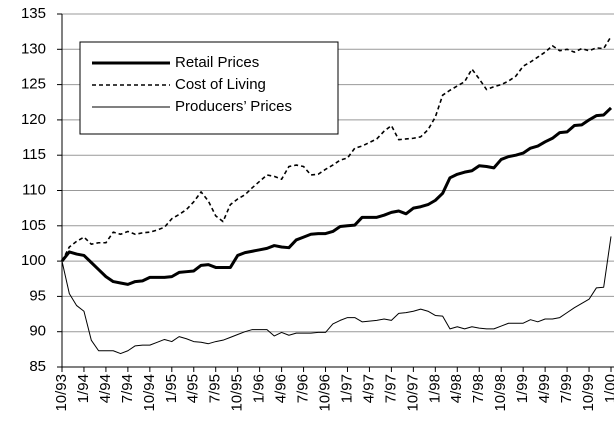 The height and width of the screenshot is (430, 614). I want to click on x-tick-label: 1/97, so click(346, 388).